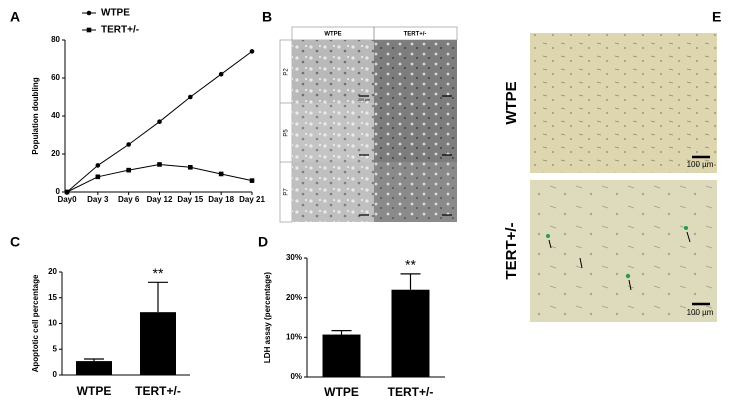 The image size is (732, 408). I want to click on y-tick-label: 10, so click(52, 323).